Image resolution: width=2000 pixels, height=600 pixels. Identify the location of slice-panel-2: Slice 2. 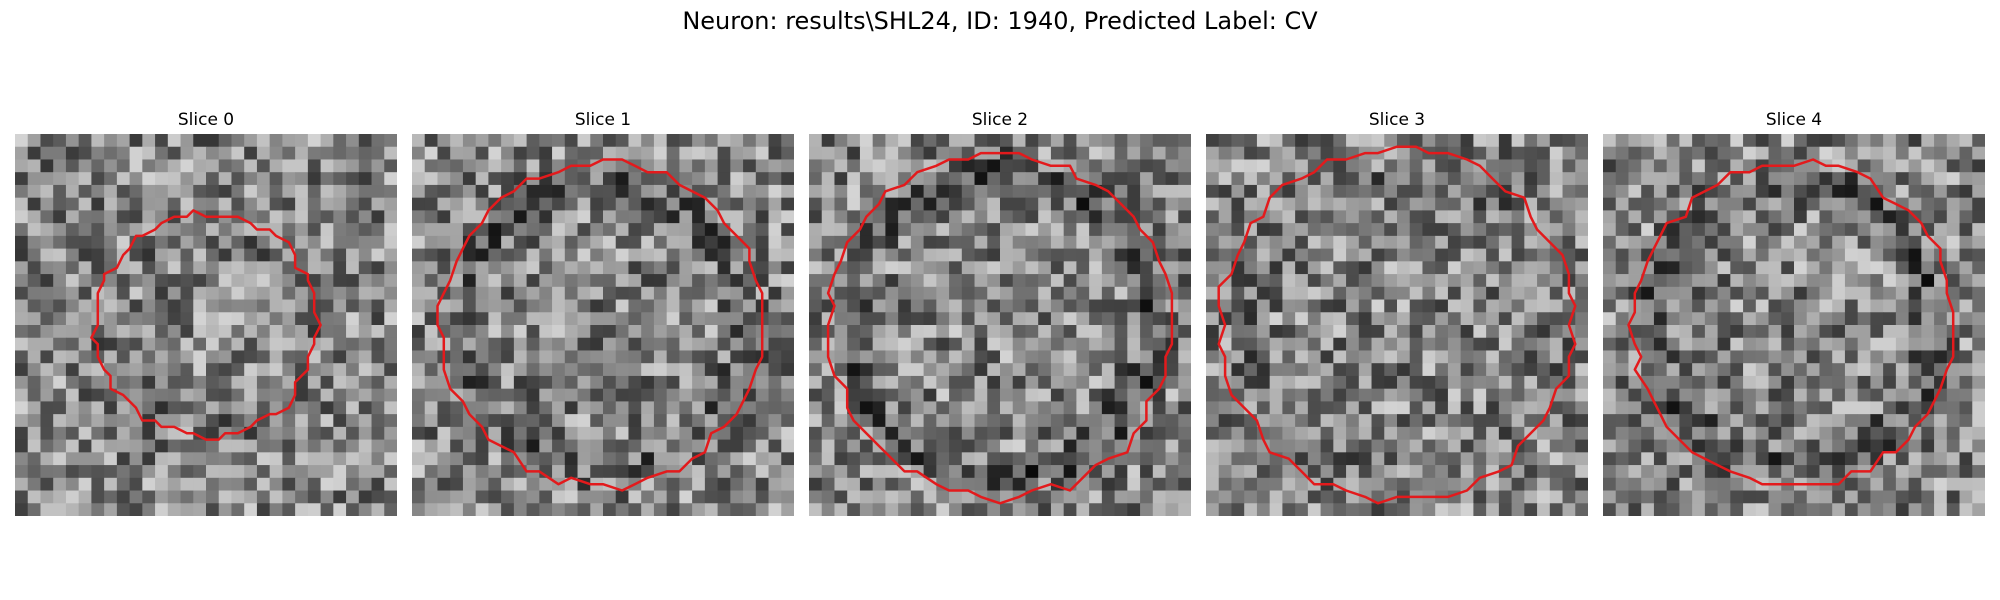
(1000, 313).